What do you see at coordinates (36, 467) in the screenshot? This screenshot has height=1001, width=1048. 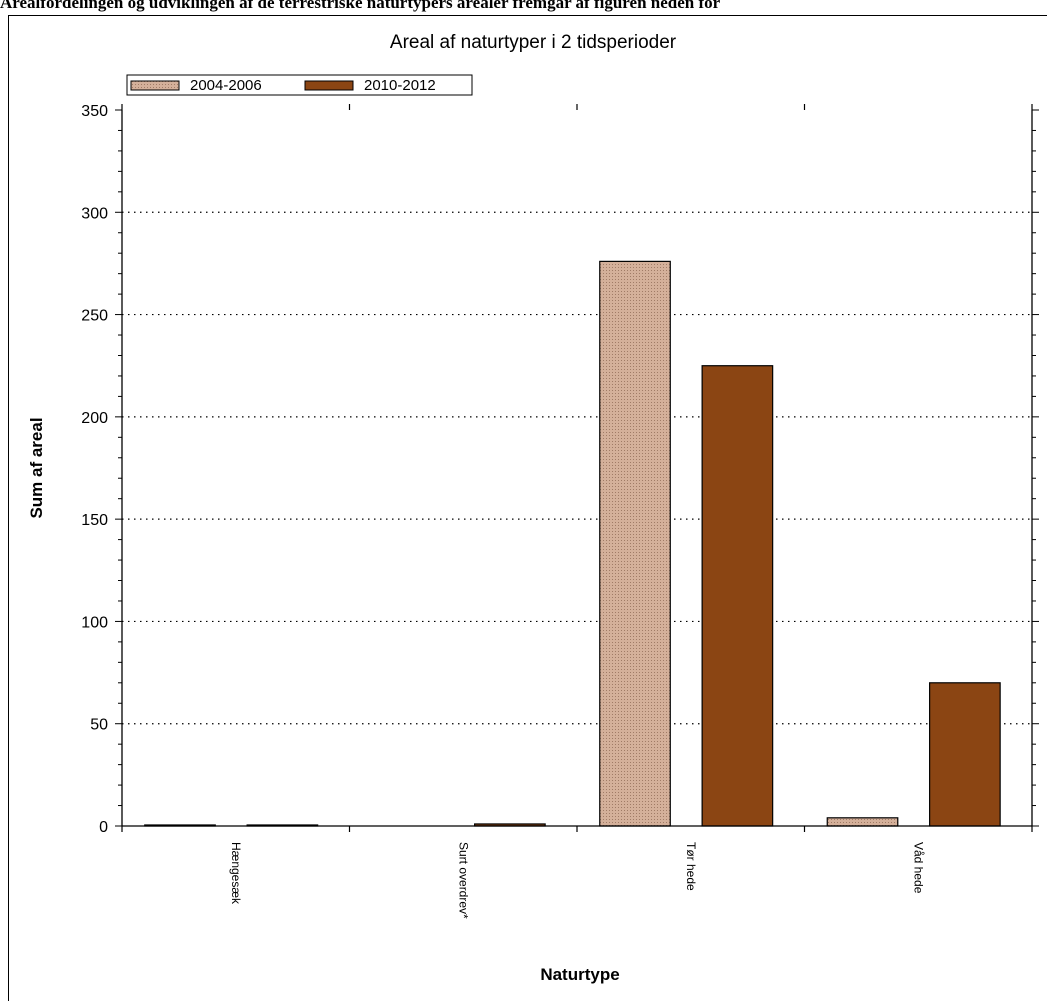 I see `y-axis-title: Sum af areal` at bounding box center [36, 467].